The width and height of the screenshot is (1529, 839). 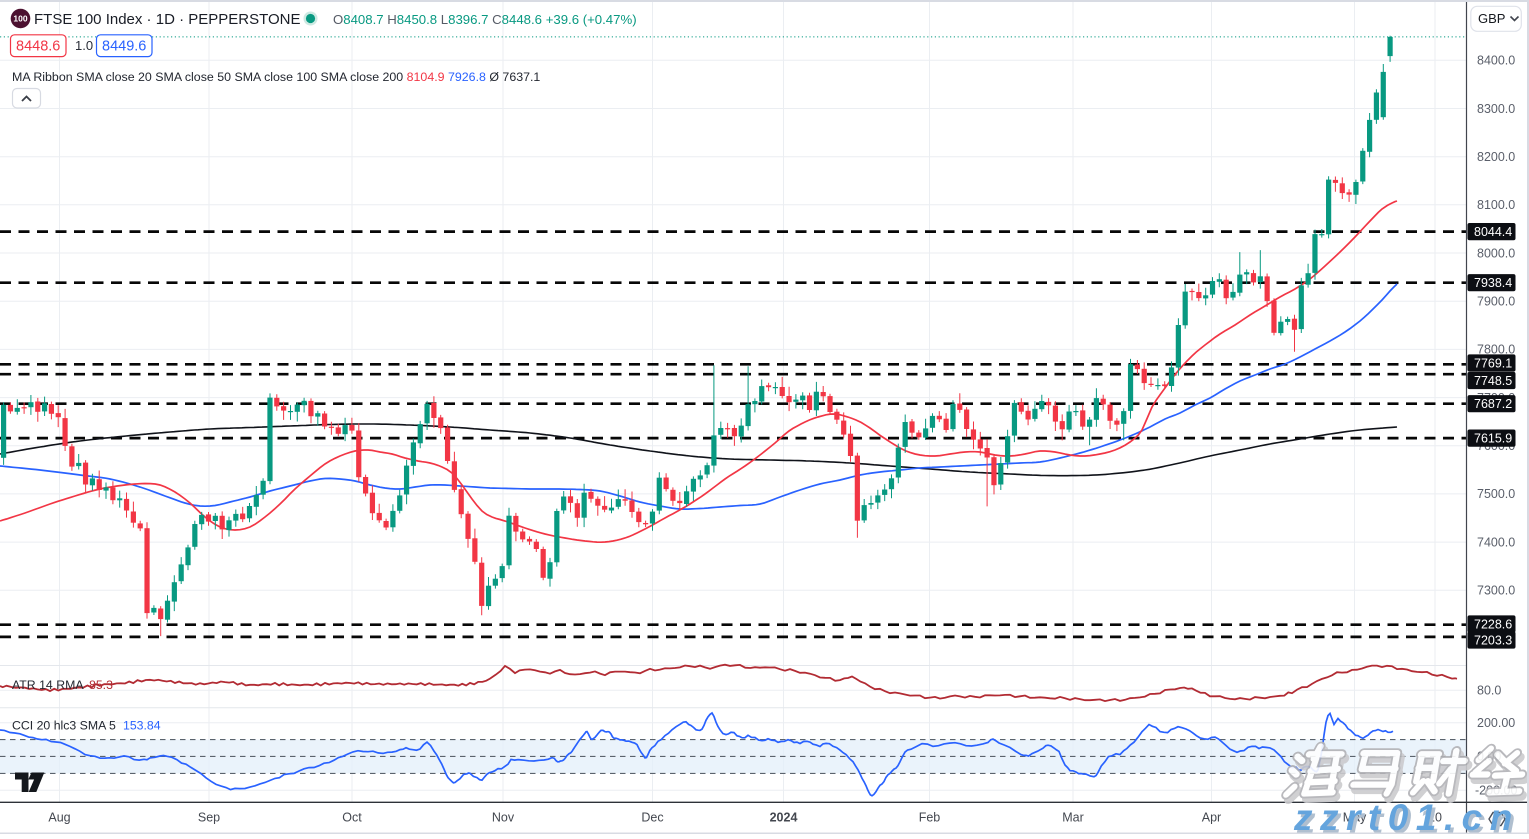 I want to click on svg-text: 2024, so click(x=784, y=818).